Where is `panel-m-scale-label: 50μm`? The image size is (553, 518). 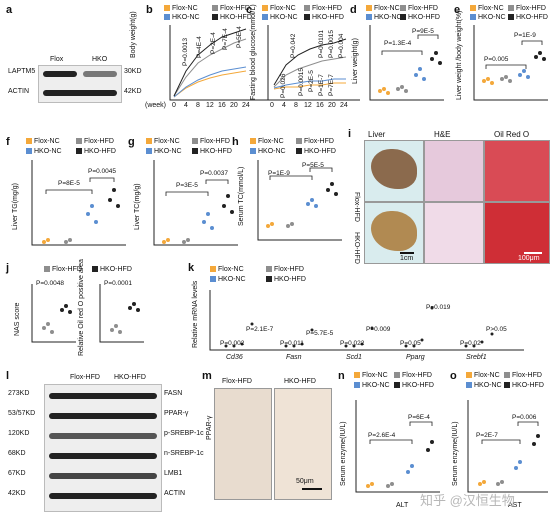 panel-m-scale-label: 50μm is located at coordinates (305, 481).